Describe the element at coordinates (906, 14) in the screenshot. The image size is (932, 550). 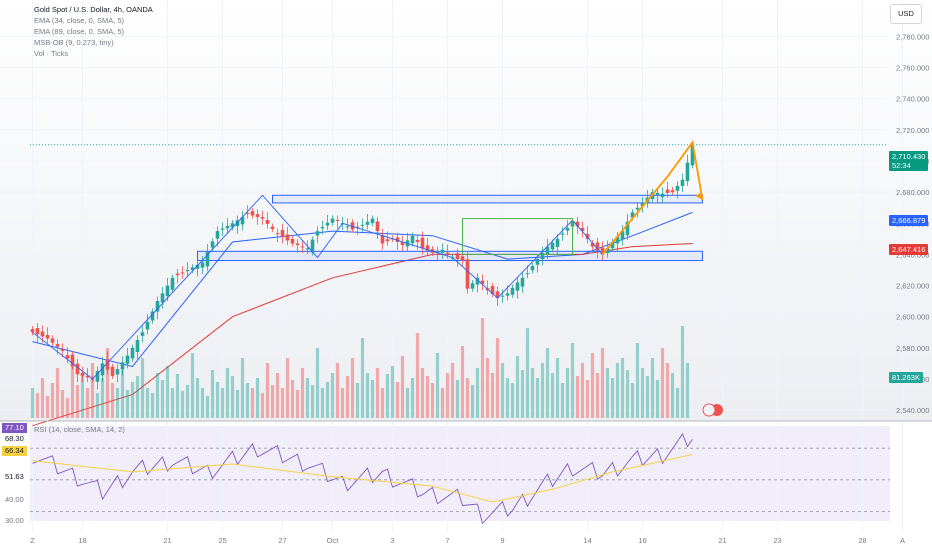
I see `currency-button: USD` at that location.